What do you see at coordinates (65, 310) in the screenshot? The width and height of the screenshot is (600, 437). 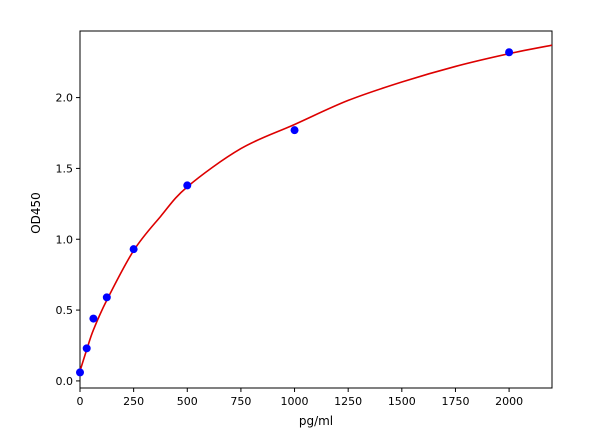 I see `y-tick-label: 0.5` at bounding box center [65, 310].